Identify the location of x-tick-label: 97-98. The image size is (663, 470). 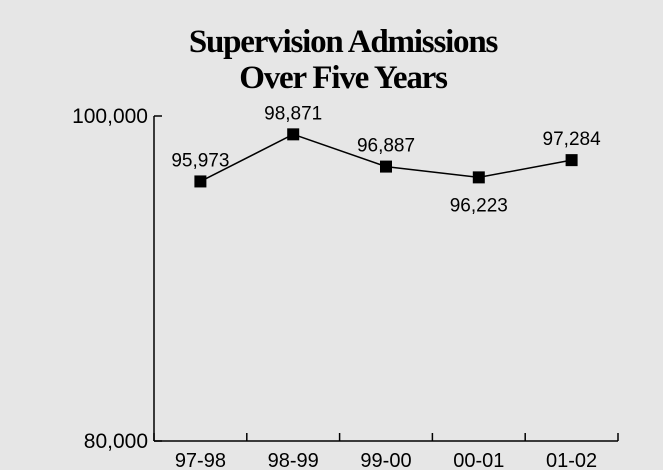
(200, 460).